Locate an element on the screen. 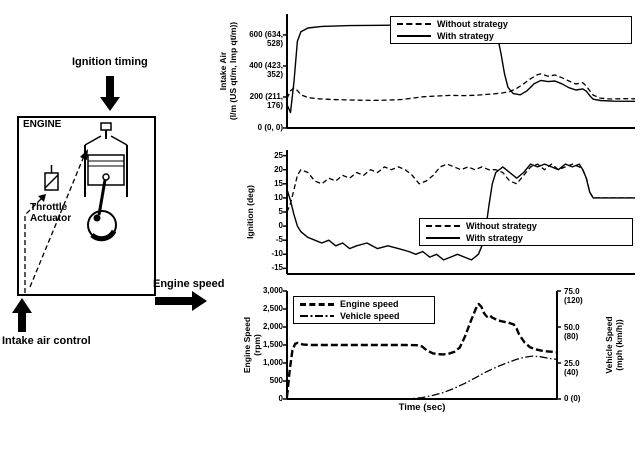  throttle-actuator-label: Throttle Actuator is located at coordinates (50, 213).